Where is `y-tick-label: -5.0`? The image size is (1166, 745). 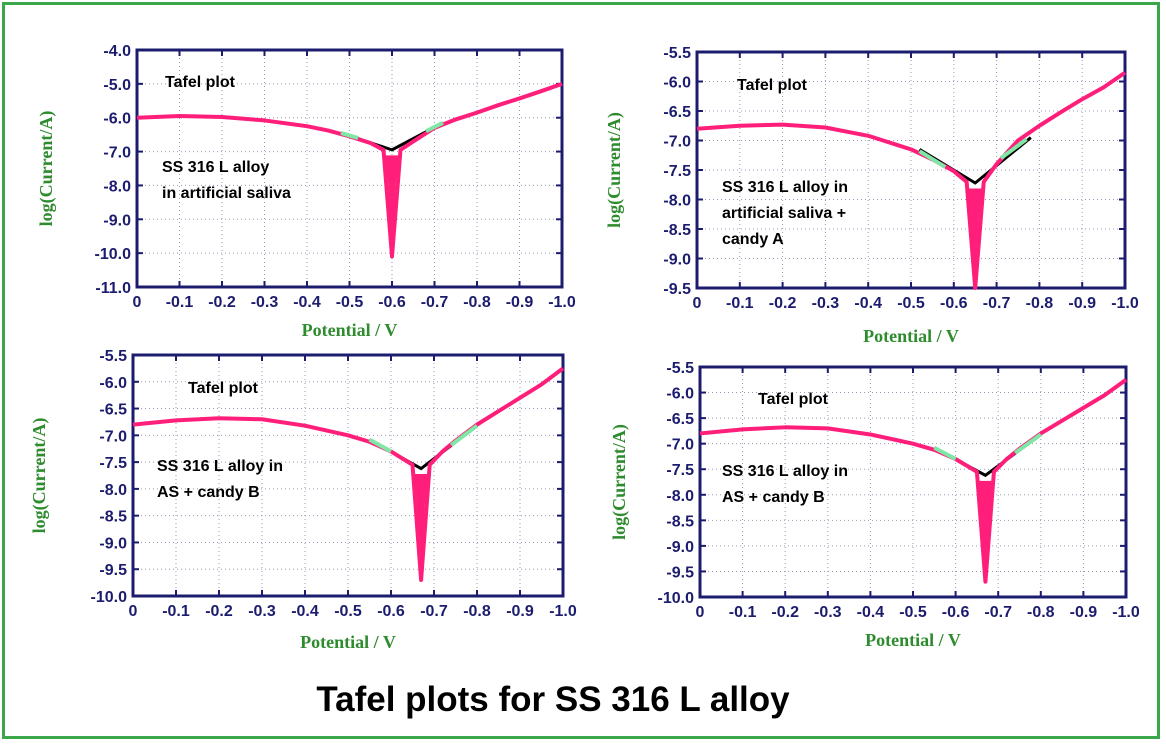 y-tick-label: -5.0 is located at coordinates (117, 85).